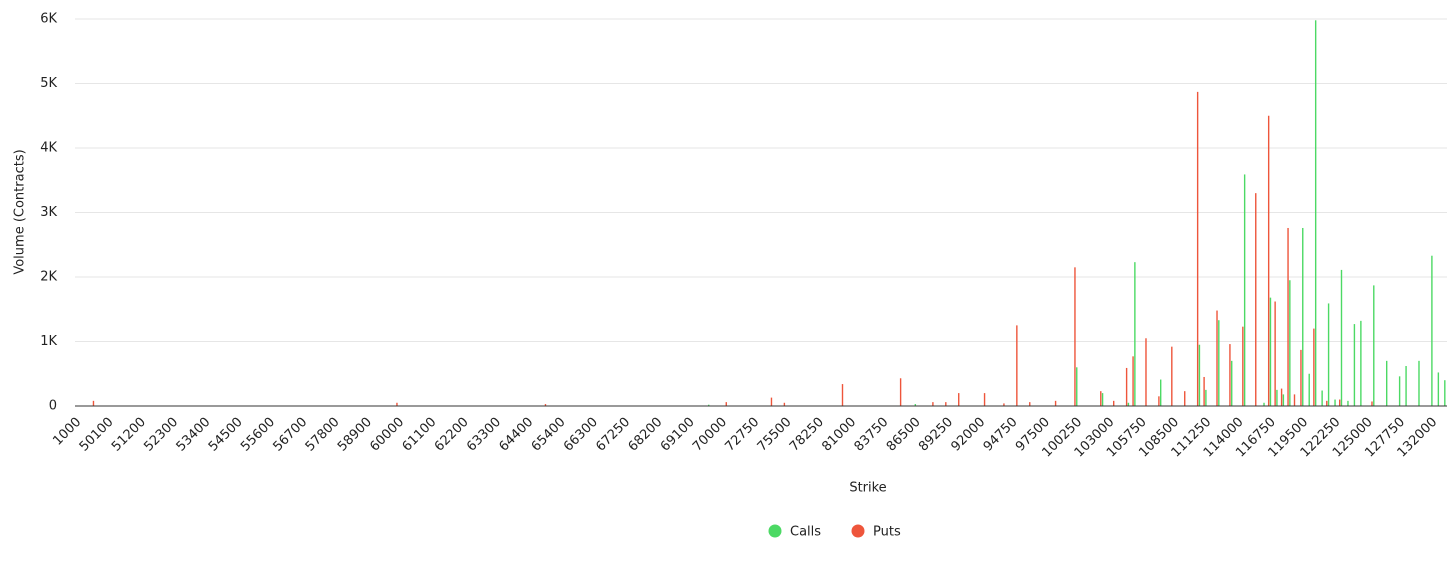  I want to click on x-tick-label: 75500, so click(775, 435).